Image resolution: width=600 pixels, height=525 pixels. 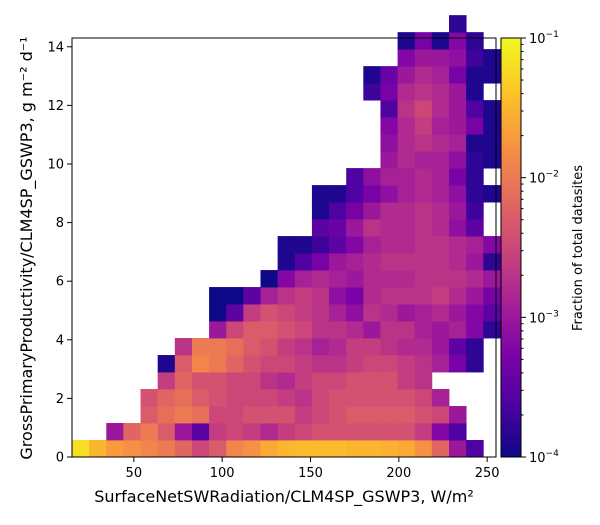 I want to click on colorbar-tick-label: 10−4, so click(x=544, y=457).